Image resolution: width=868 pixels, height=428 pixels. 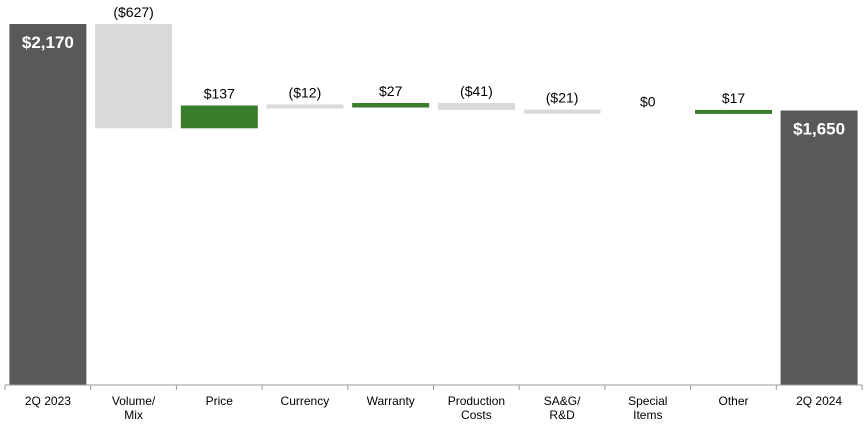 I want to click on value-label: $137, so click(x=219, y=94).